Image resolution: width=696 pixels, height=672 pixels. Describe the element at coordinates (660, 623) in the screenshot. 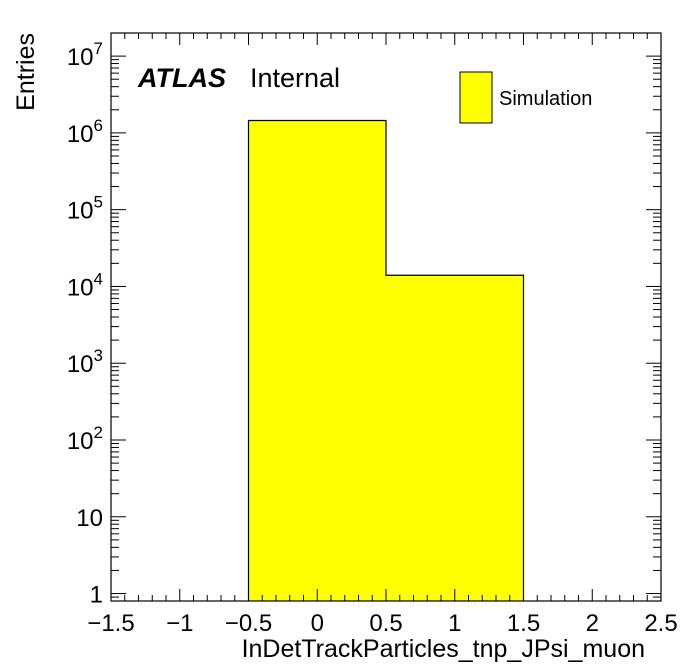

I see `x-tick-label: 2.5` at that location.